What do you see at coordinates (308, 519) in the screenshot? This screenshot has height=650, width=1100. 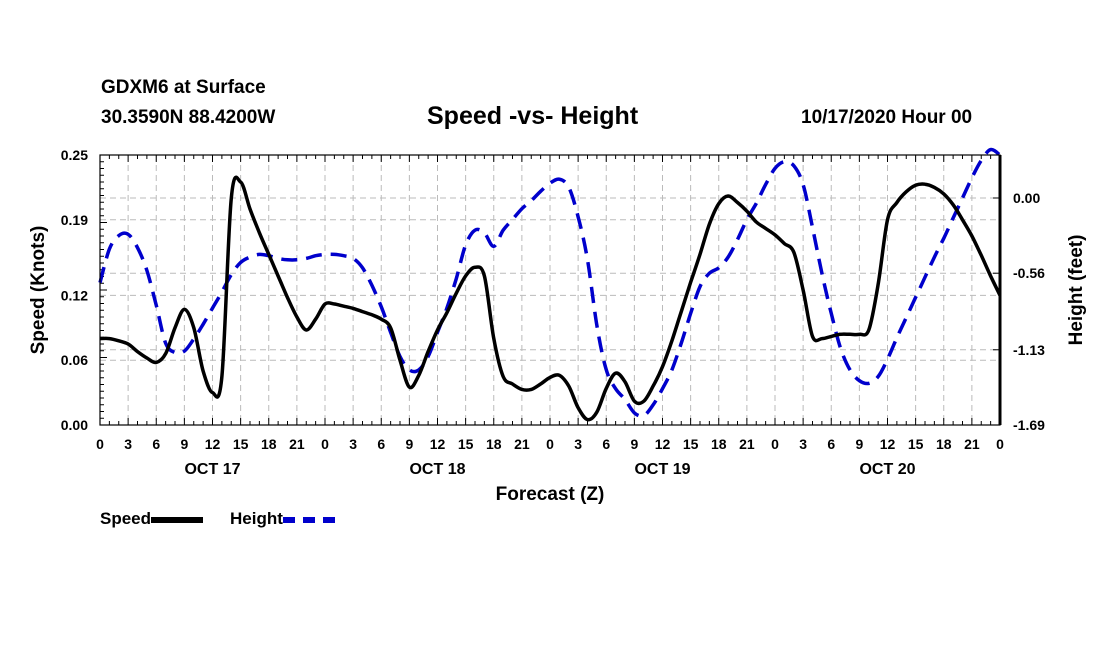 I see `legend-height-swatch` at bounding box center [308, 519].